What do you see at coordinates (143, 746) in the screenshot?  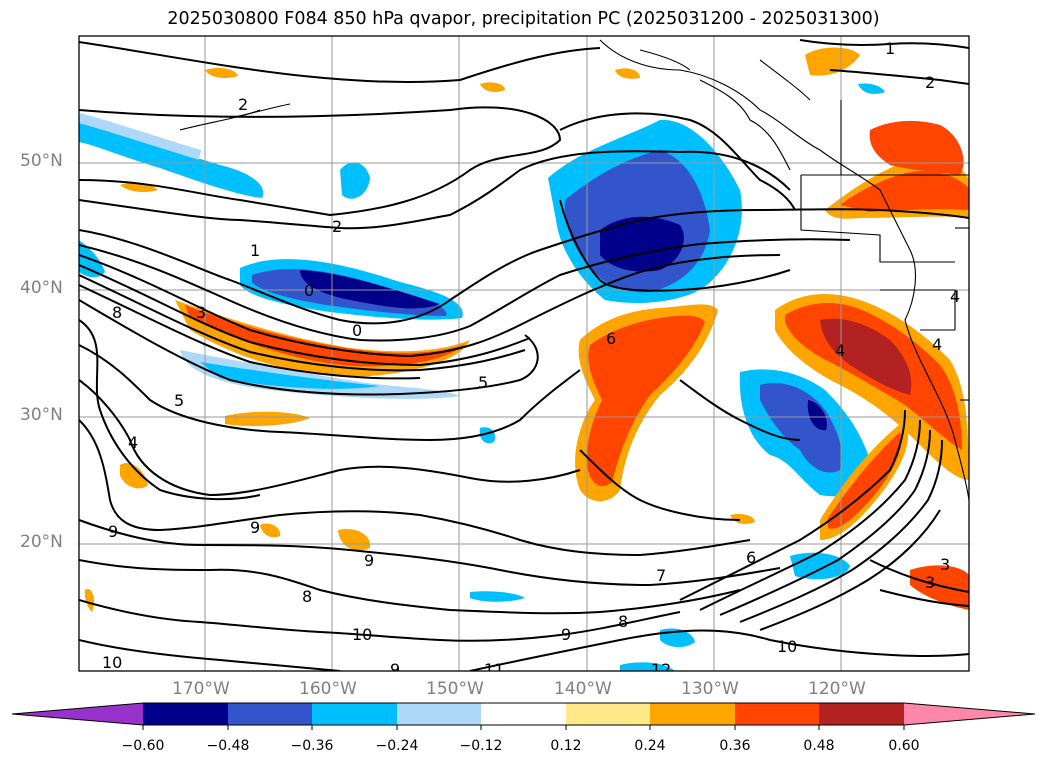 I see `colorbar-tick-label: −0.60` at bounding box center [143, 746].